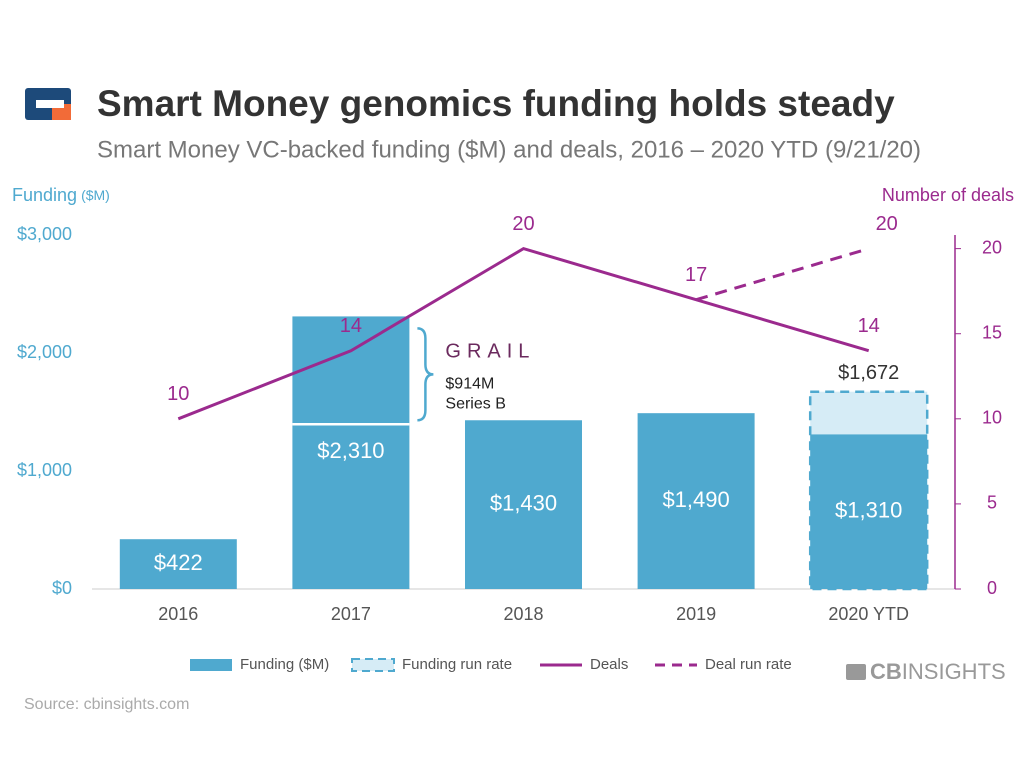  What do you see at coordinates (490, 352) in the screenshot?
I see `annotation-logo: GRAIL` at bounding box center [490, 352].